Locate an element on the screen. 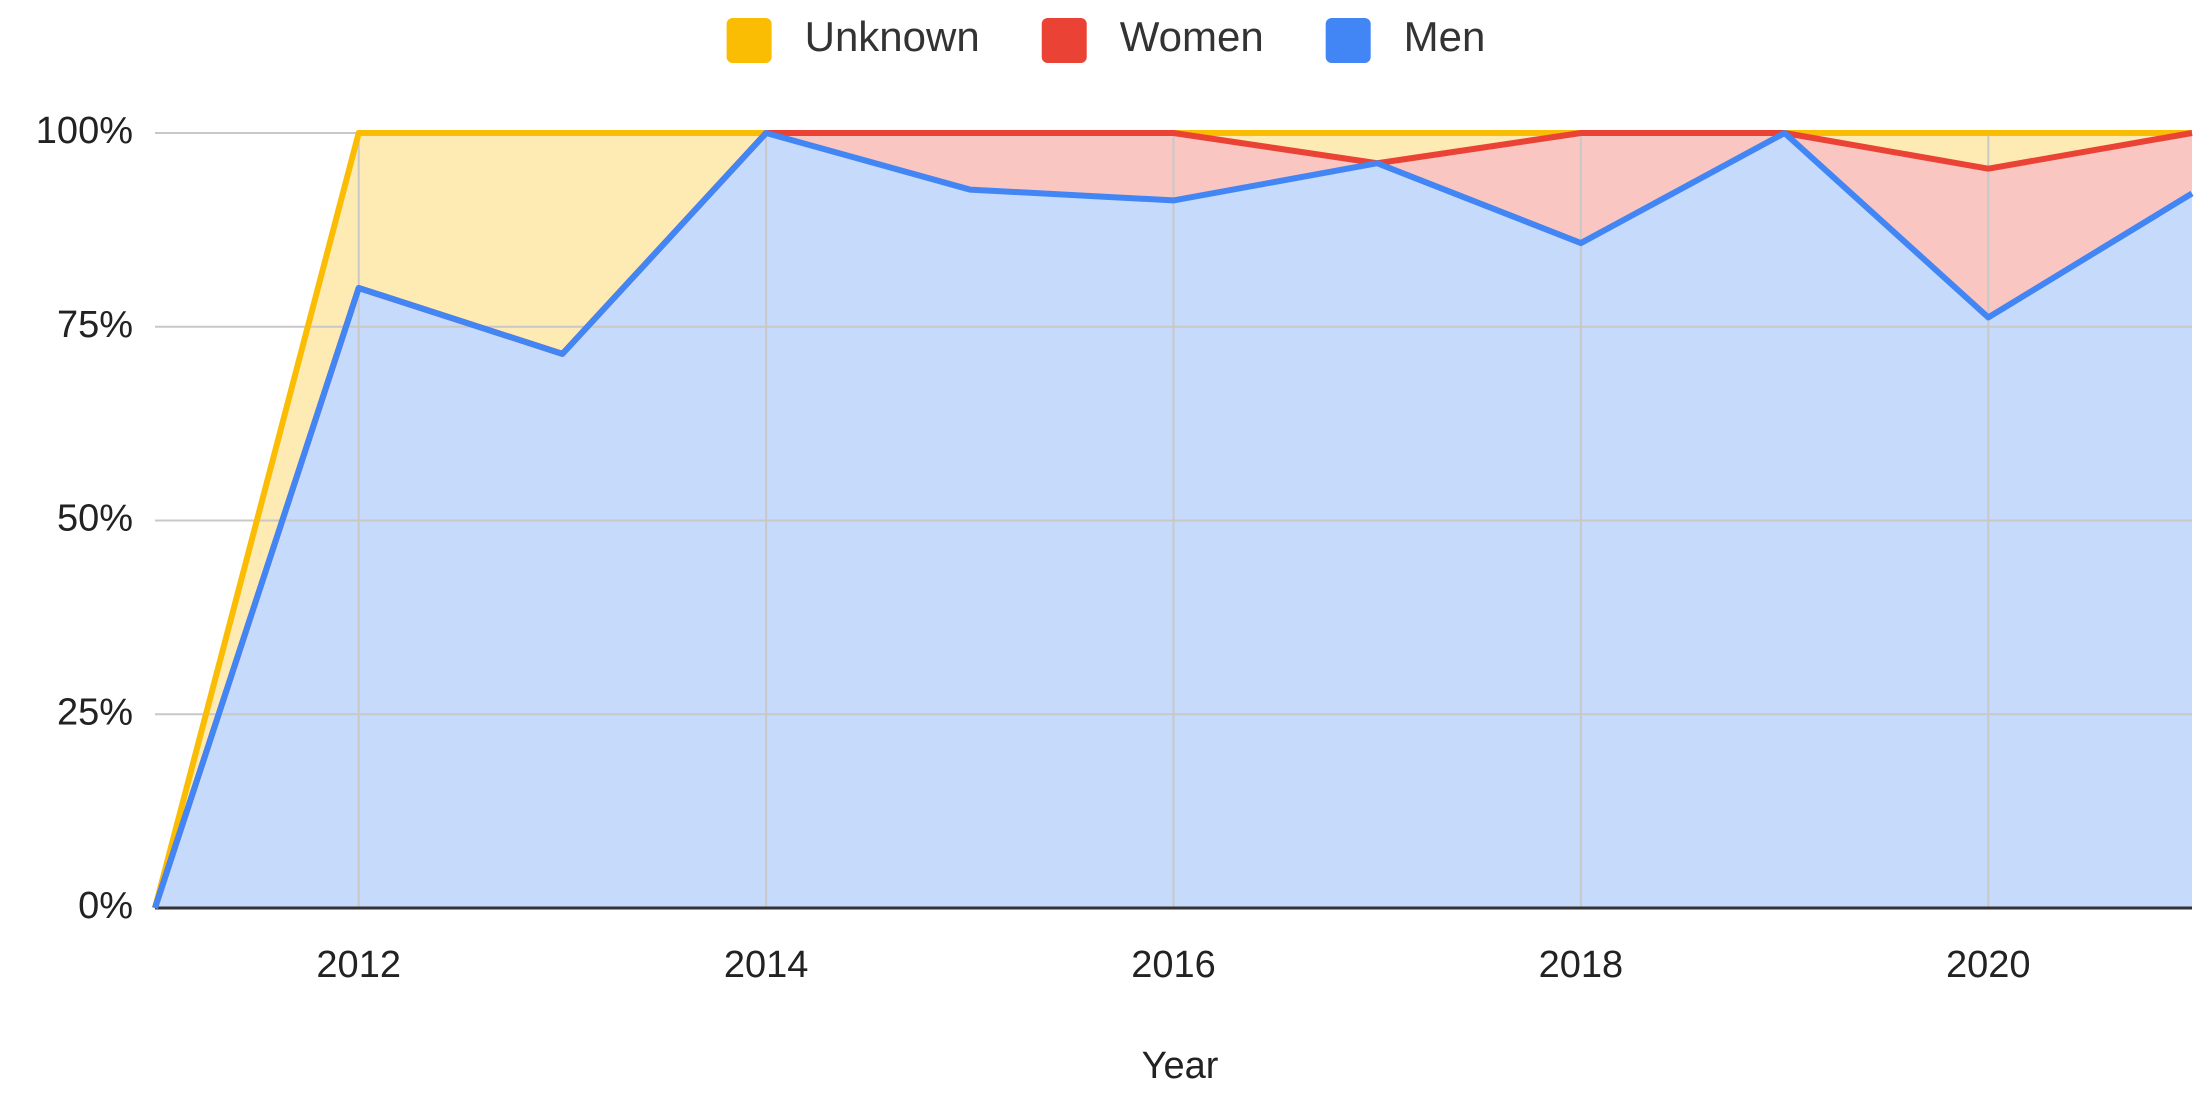  y-tick-label: 50% is located at coordinates (95, 519).